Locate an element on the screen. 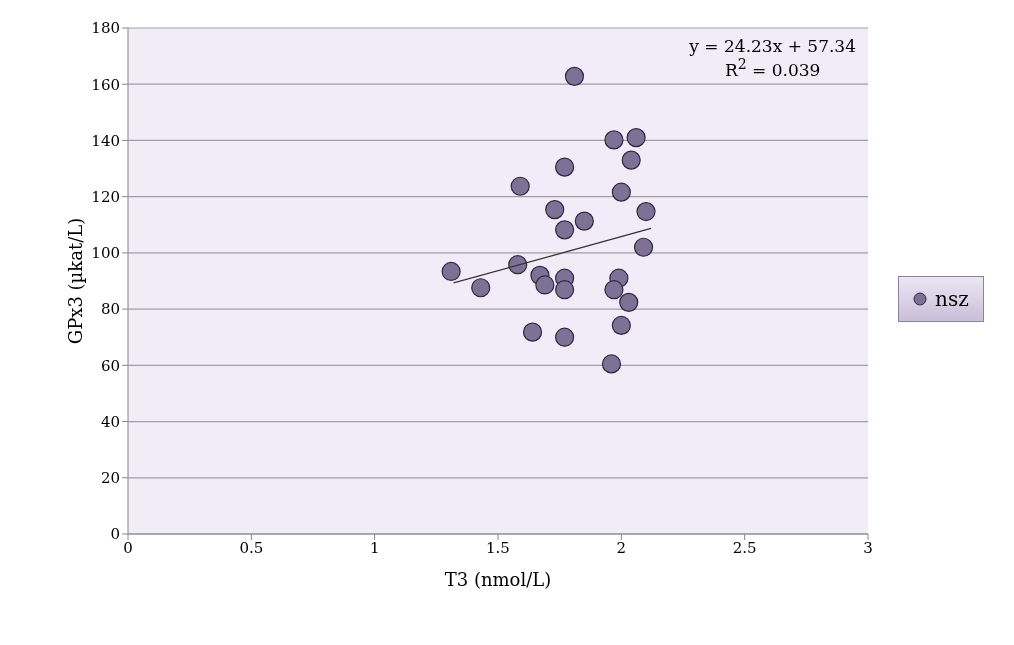 The height and width of the screenshot is (645, 1014). y-tick-label: 60 is located at coordinates (110, 365).